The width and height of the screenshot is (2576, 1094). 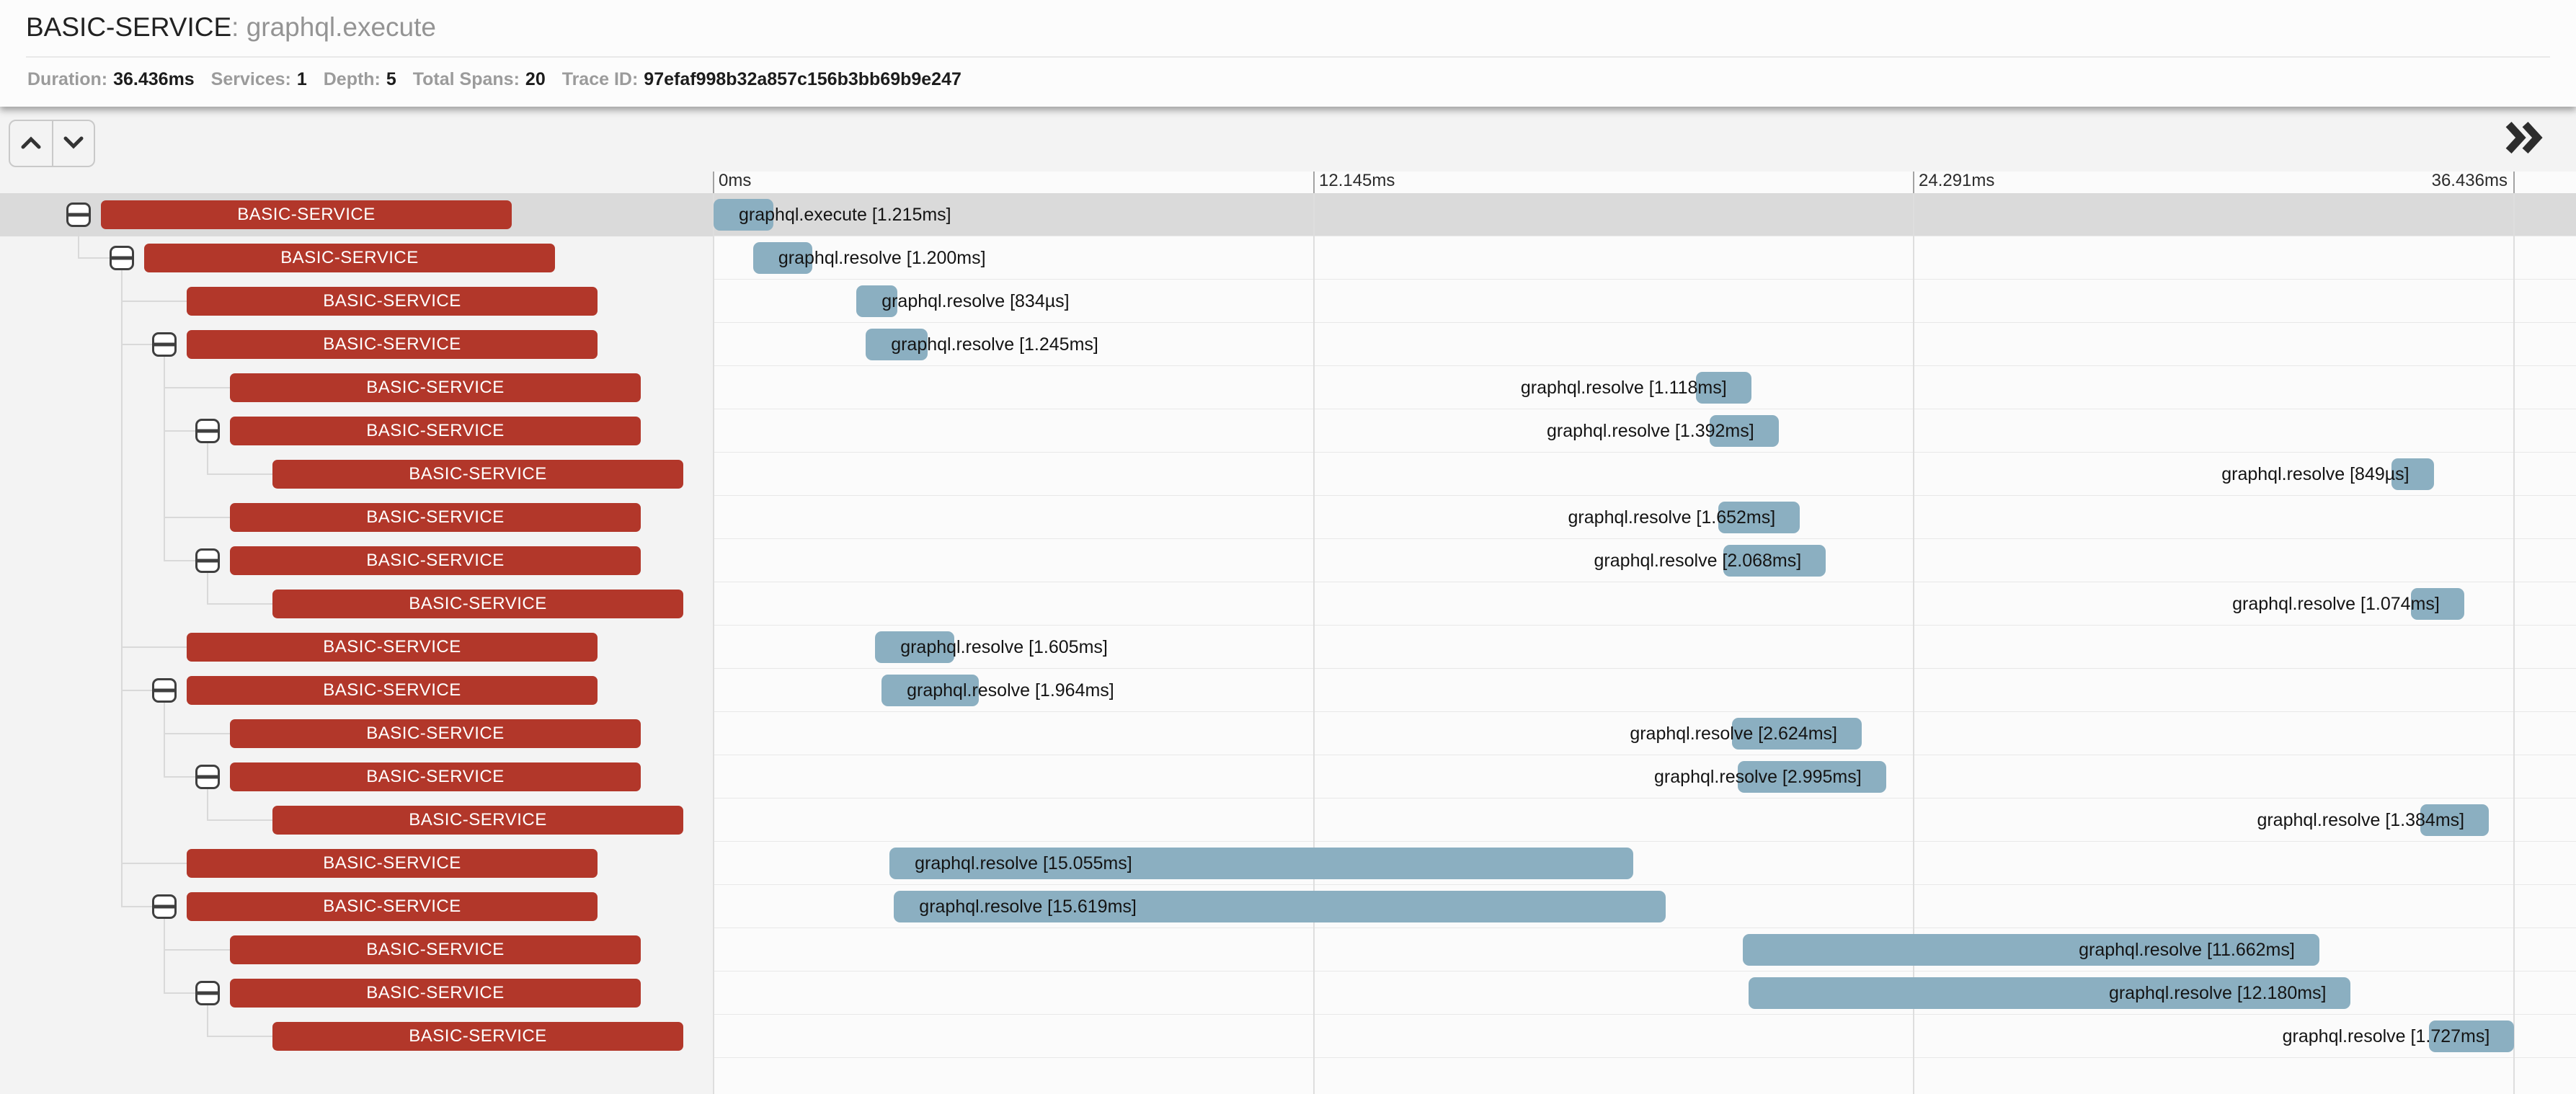 What do you see at coordinates (1758, 777) in the screenshot?
I see `span-label: graphql.resolve [2.995ms]` at bounding box center [1758, 777].